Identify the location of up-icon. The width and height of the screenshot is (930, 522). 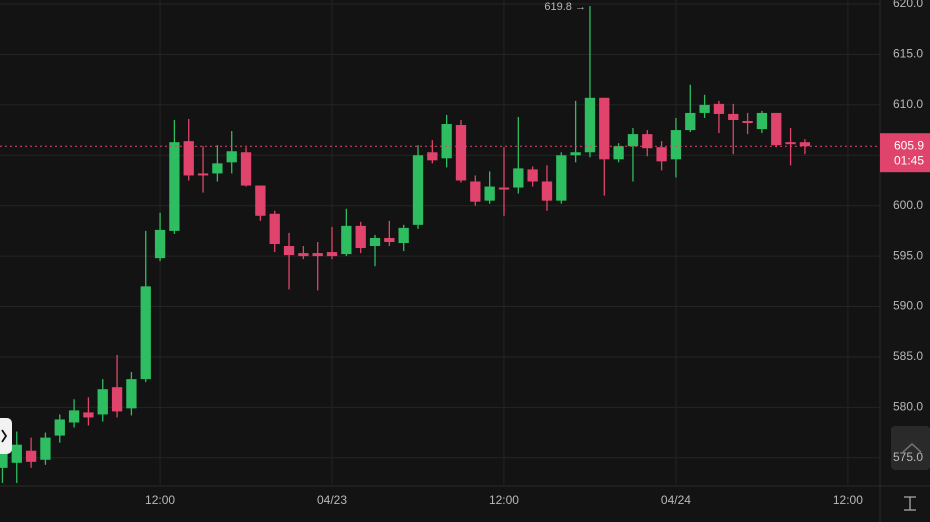
(912, 447).